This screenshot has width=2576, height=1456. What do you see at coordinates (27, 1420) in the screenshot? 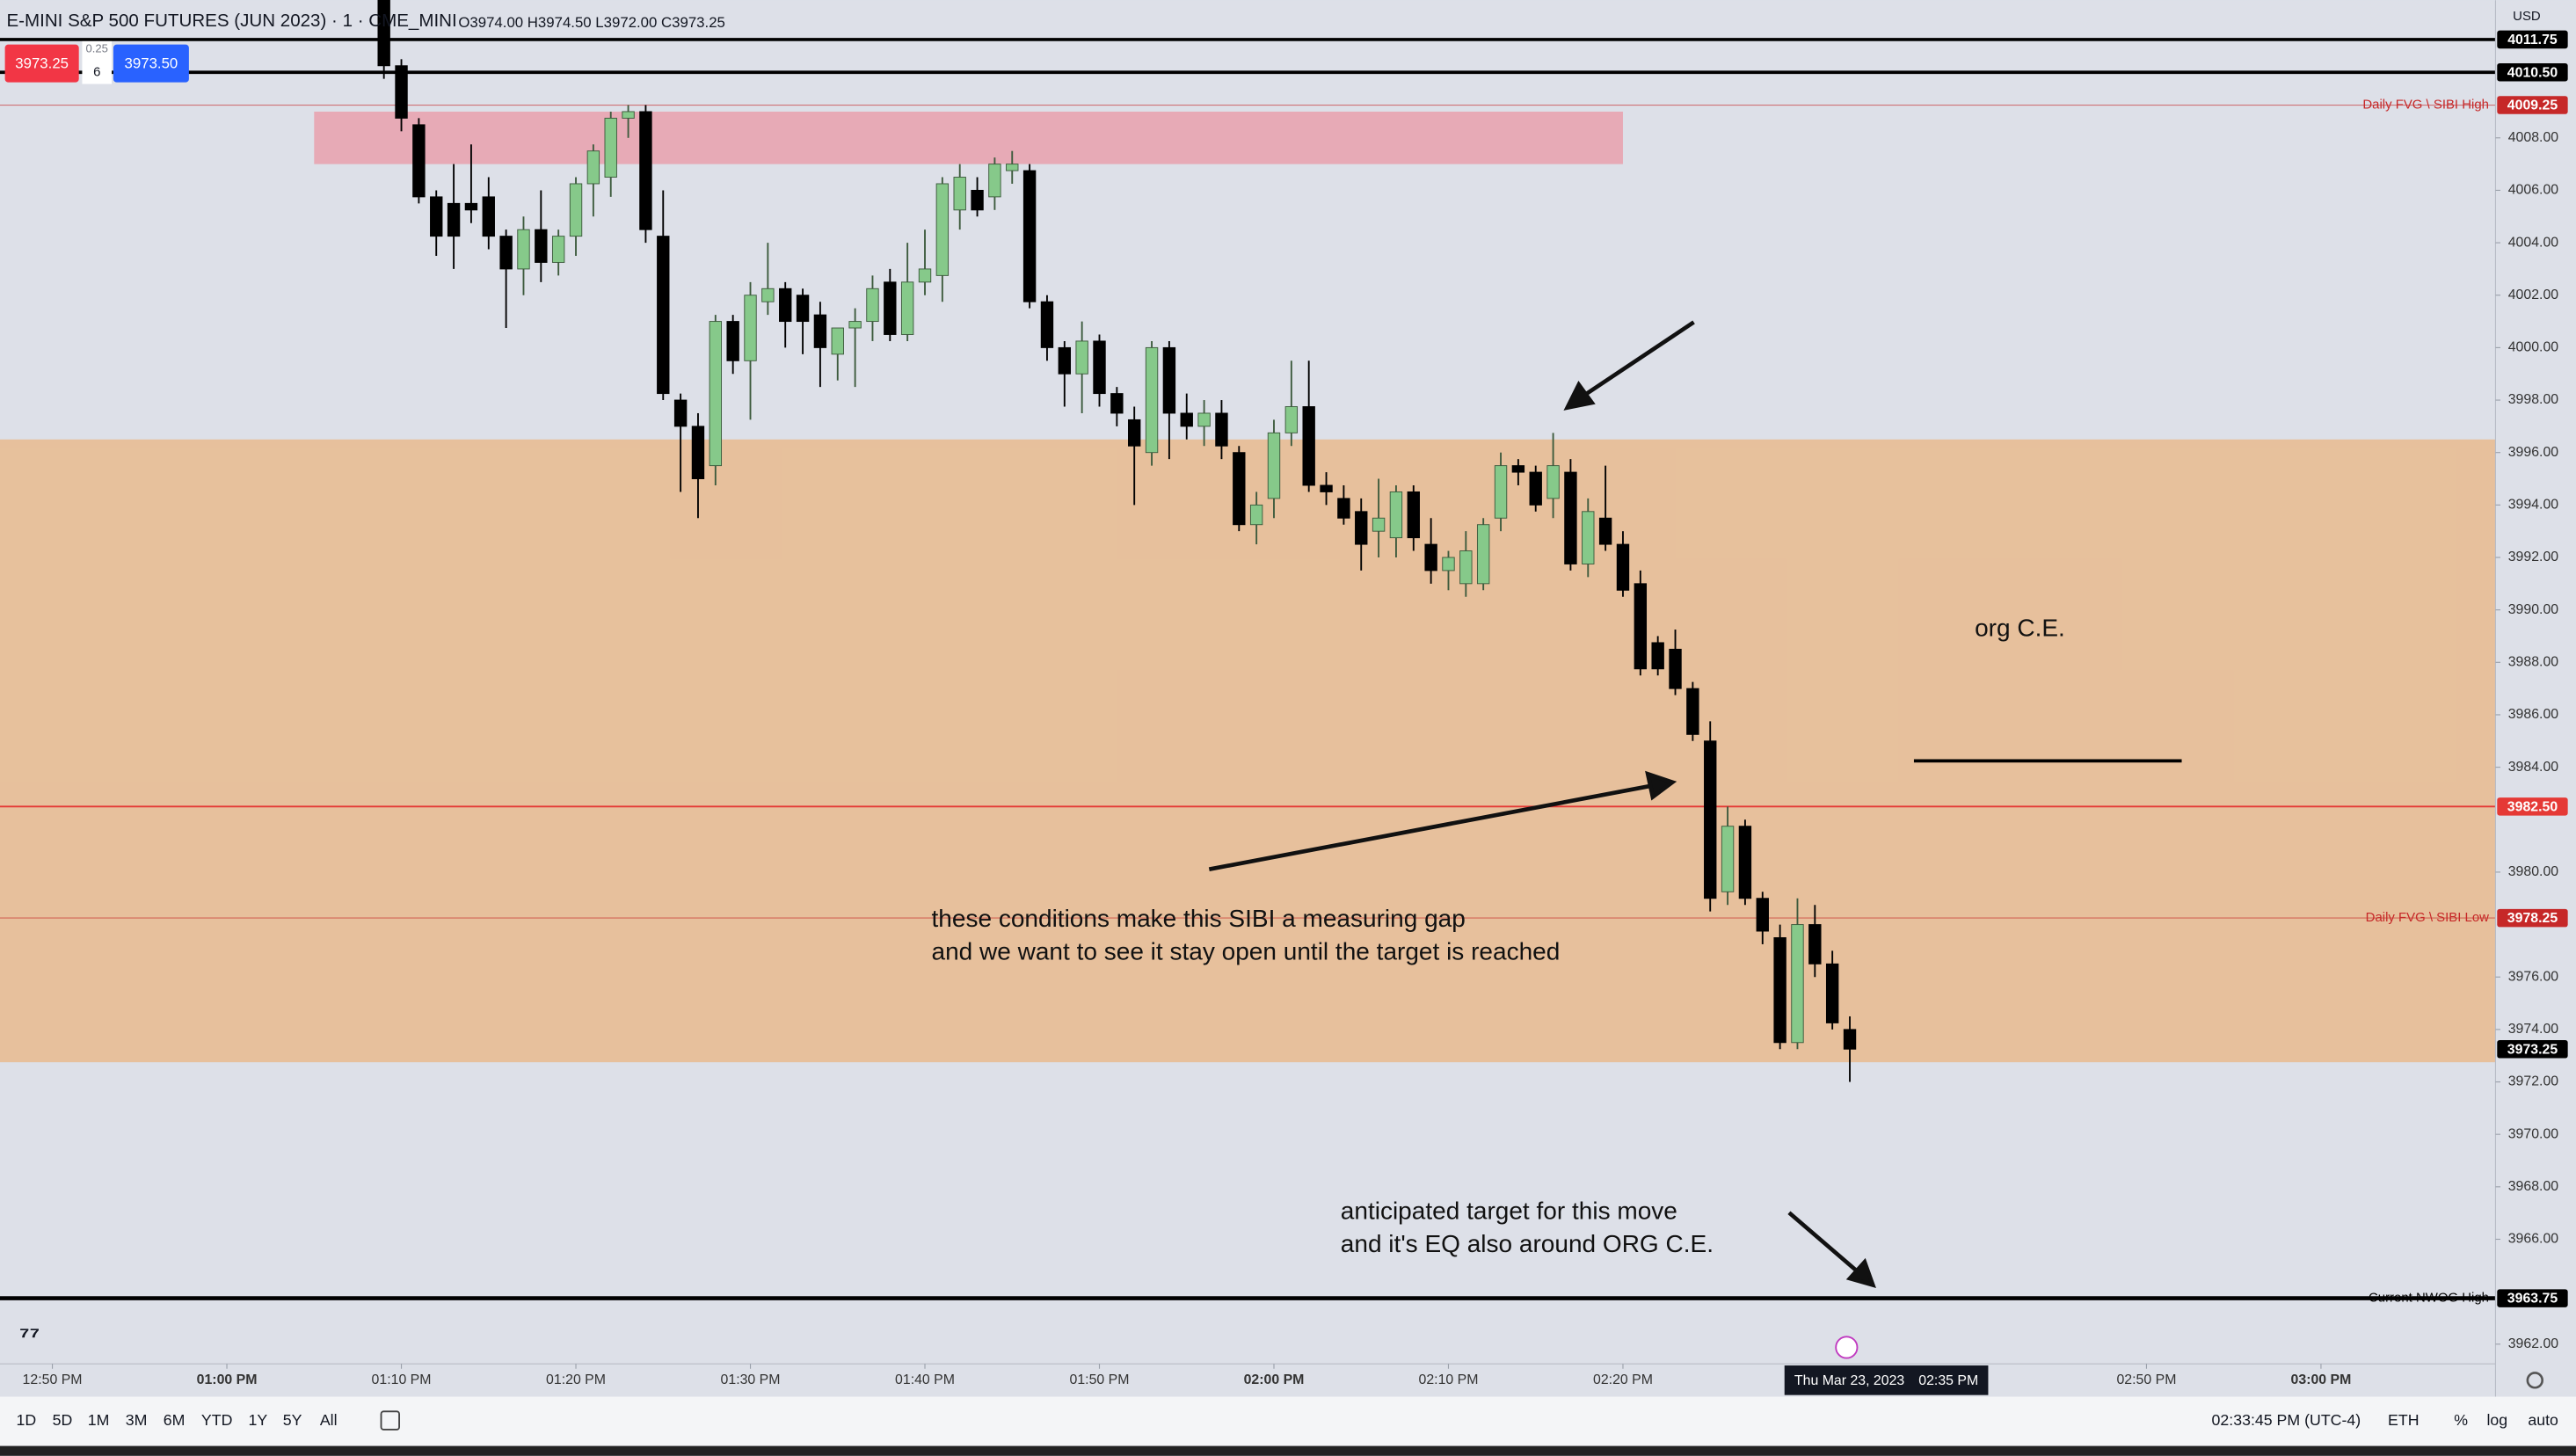
I see `range-button: 1D` at bounding box center [27, 1420].